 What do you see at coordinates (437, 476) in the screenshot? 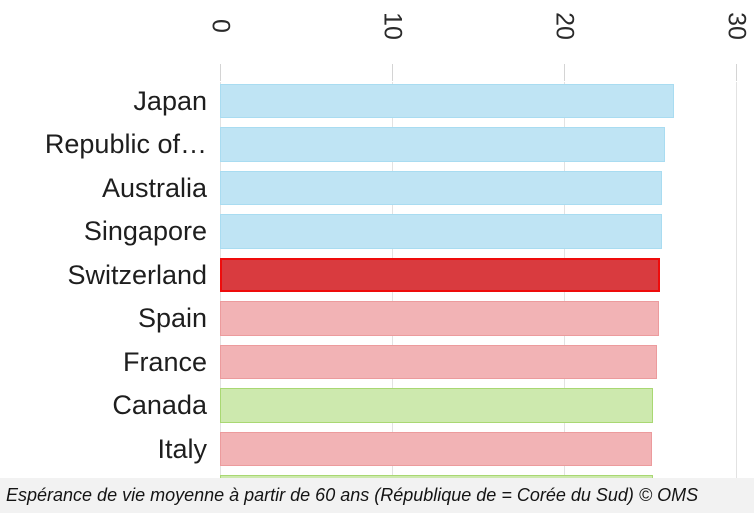
I see `bar-partial-bottom` at bounding box center [437, 476].